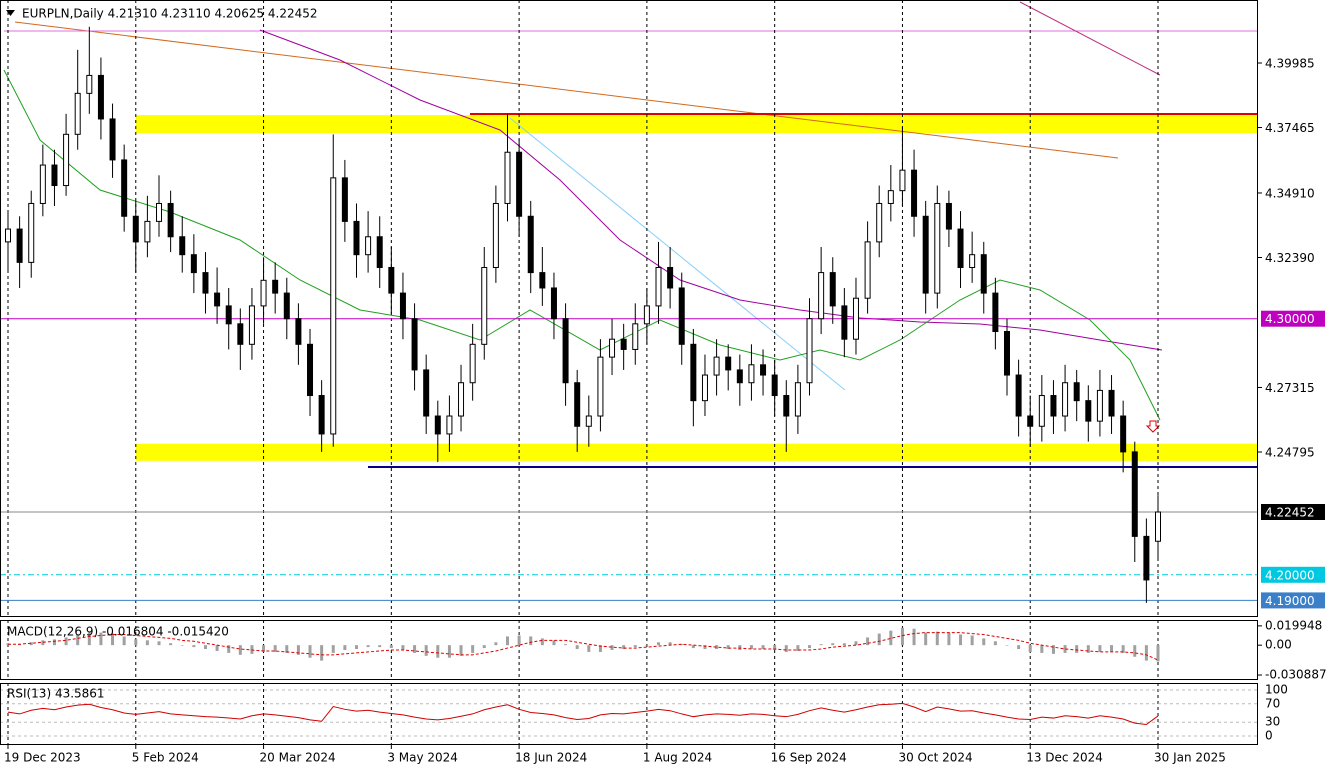 This screenshot has height=771, width=1331. Describe the element at coordinates (677, 254) in the screenshot. I see `trend-line` at that location.